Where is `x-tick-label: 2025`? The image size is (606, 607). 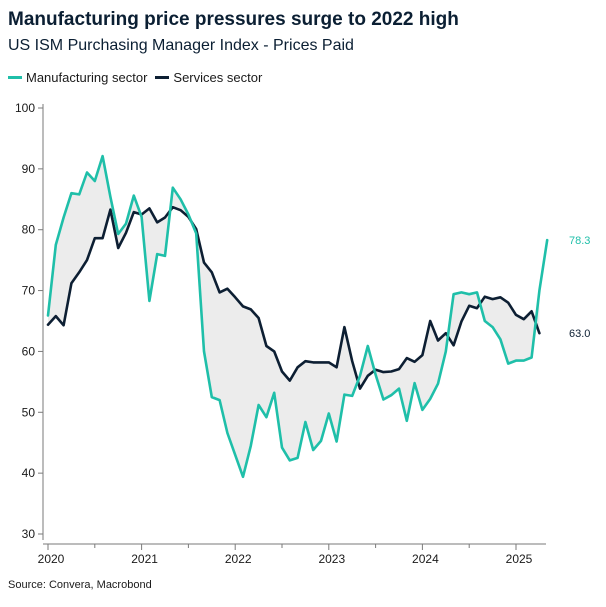 x-tick-label: 2025 is located at coordinates (519, 559).